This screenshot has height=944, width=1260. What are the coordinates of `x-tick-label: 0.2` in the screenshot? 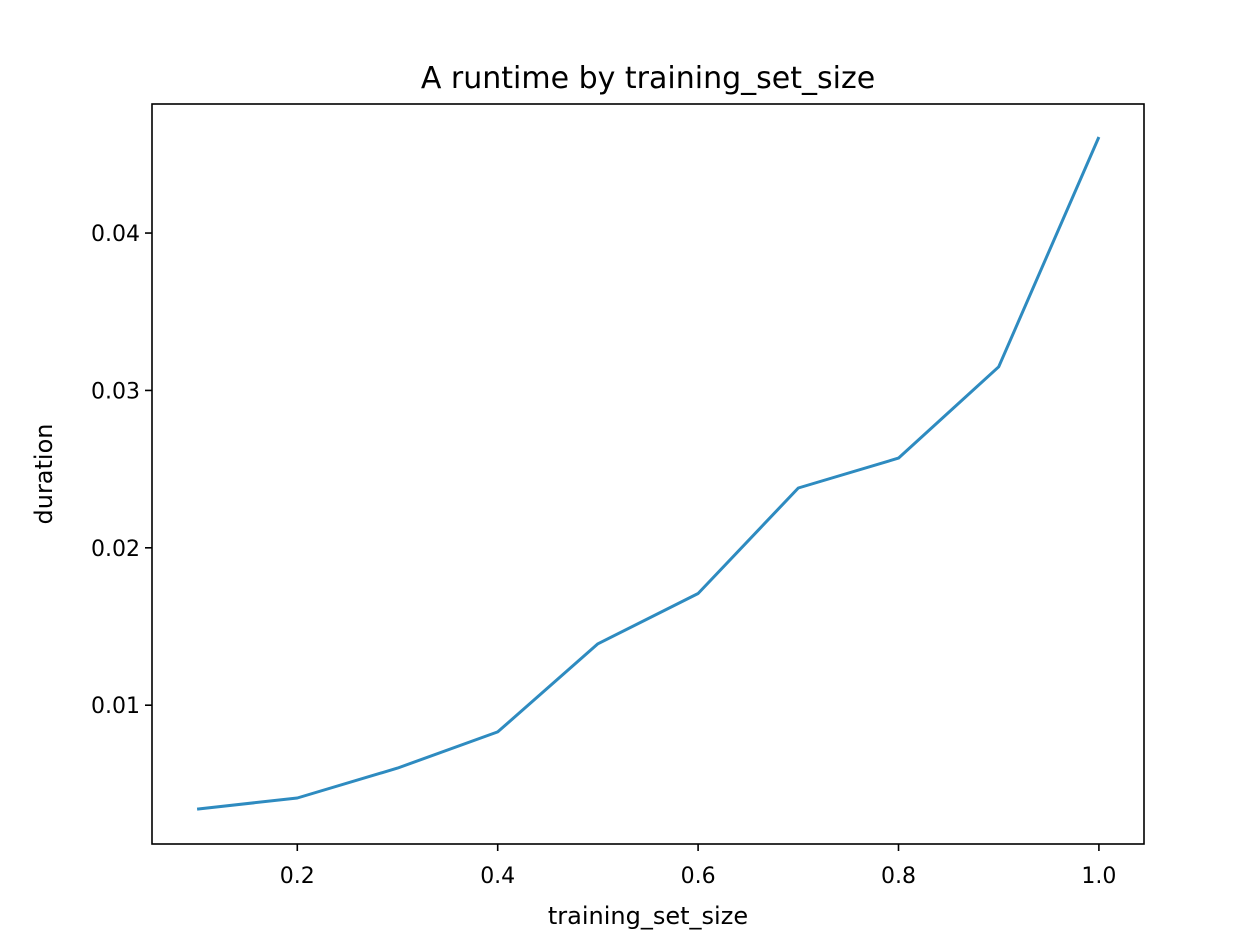 It's located at (297, 876).